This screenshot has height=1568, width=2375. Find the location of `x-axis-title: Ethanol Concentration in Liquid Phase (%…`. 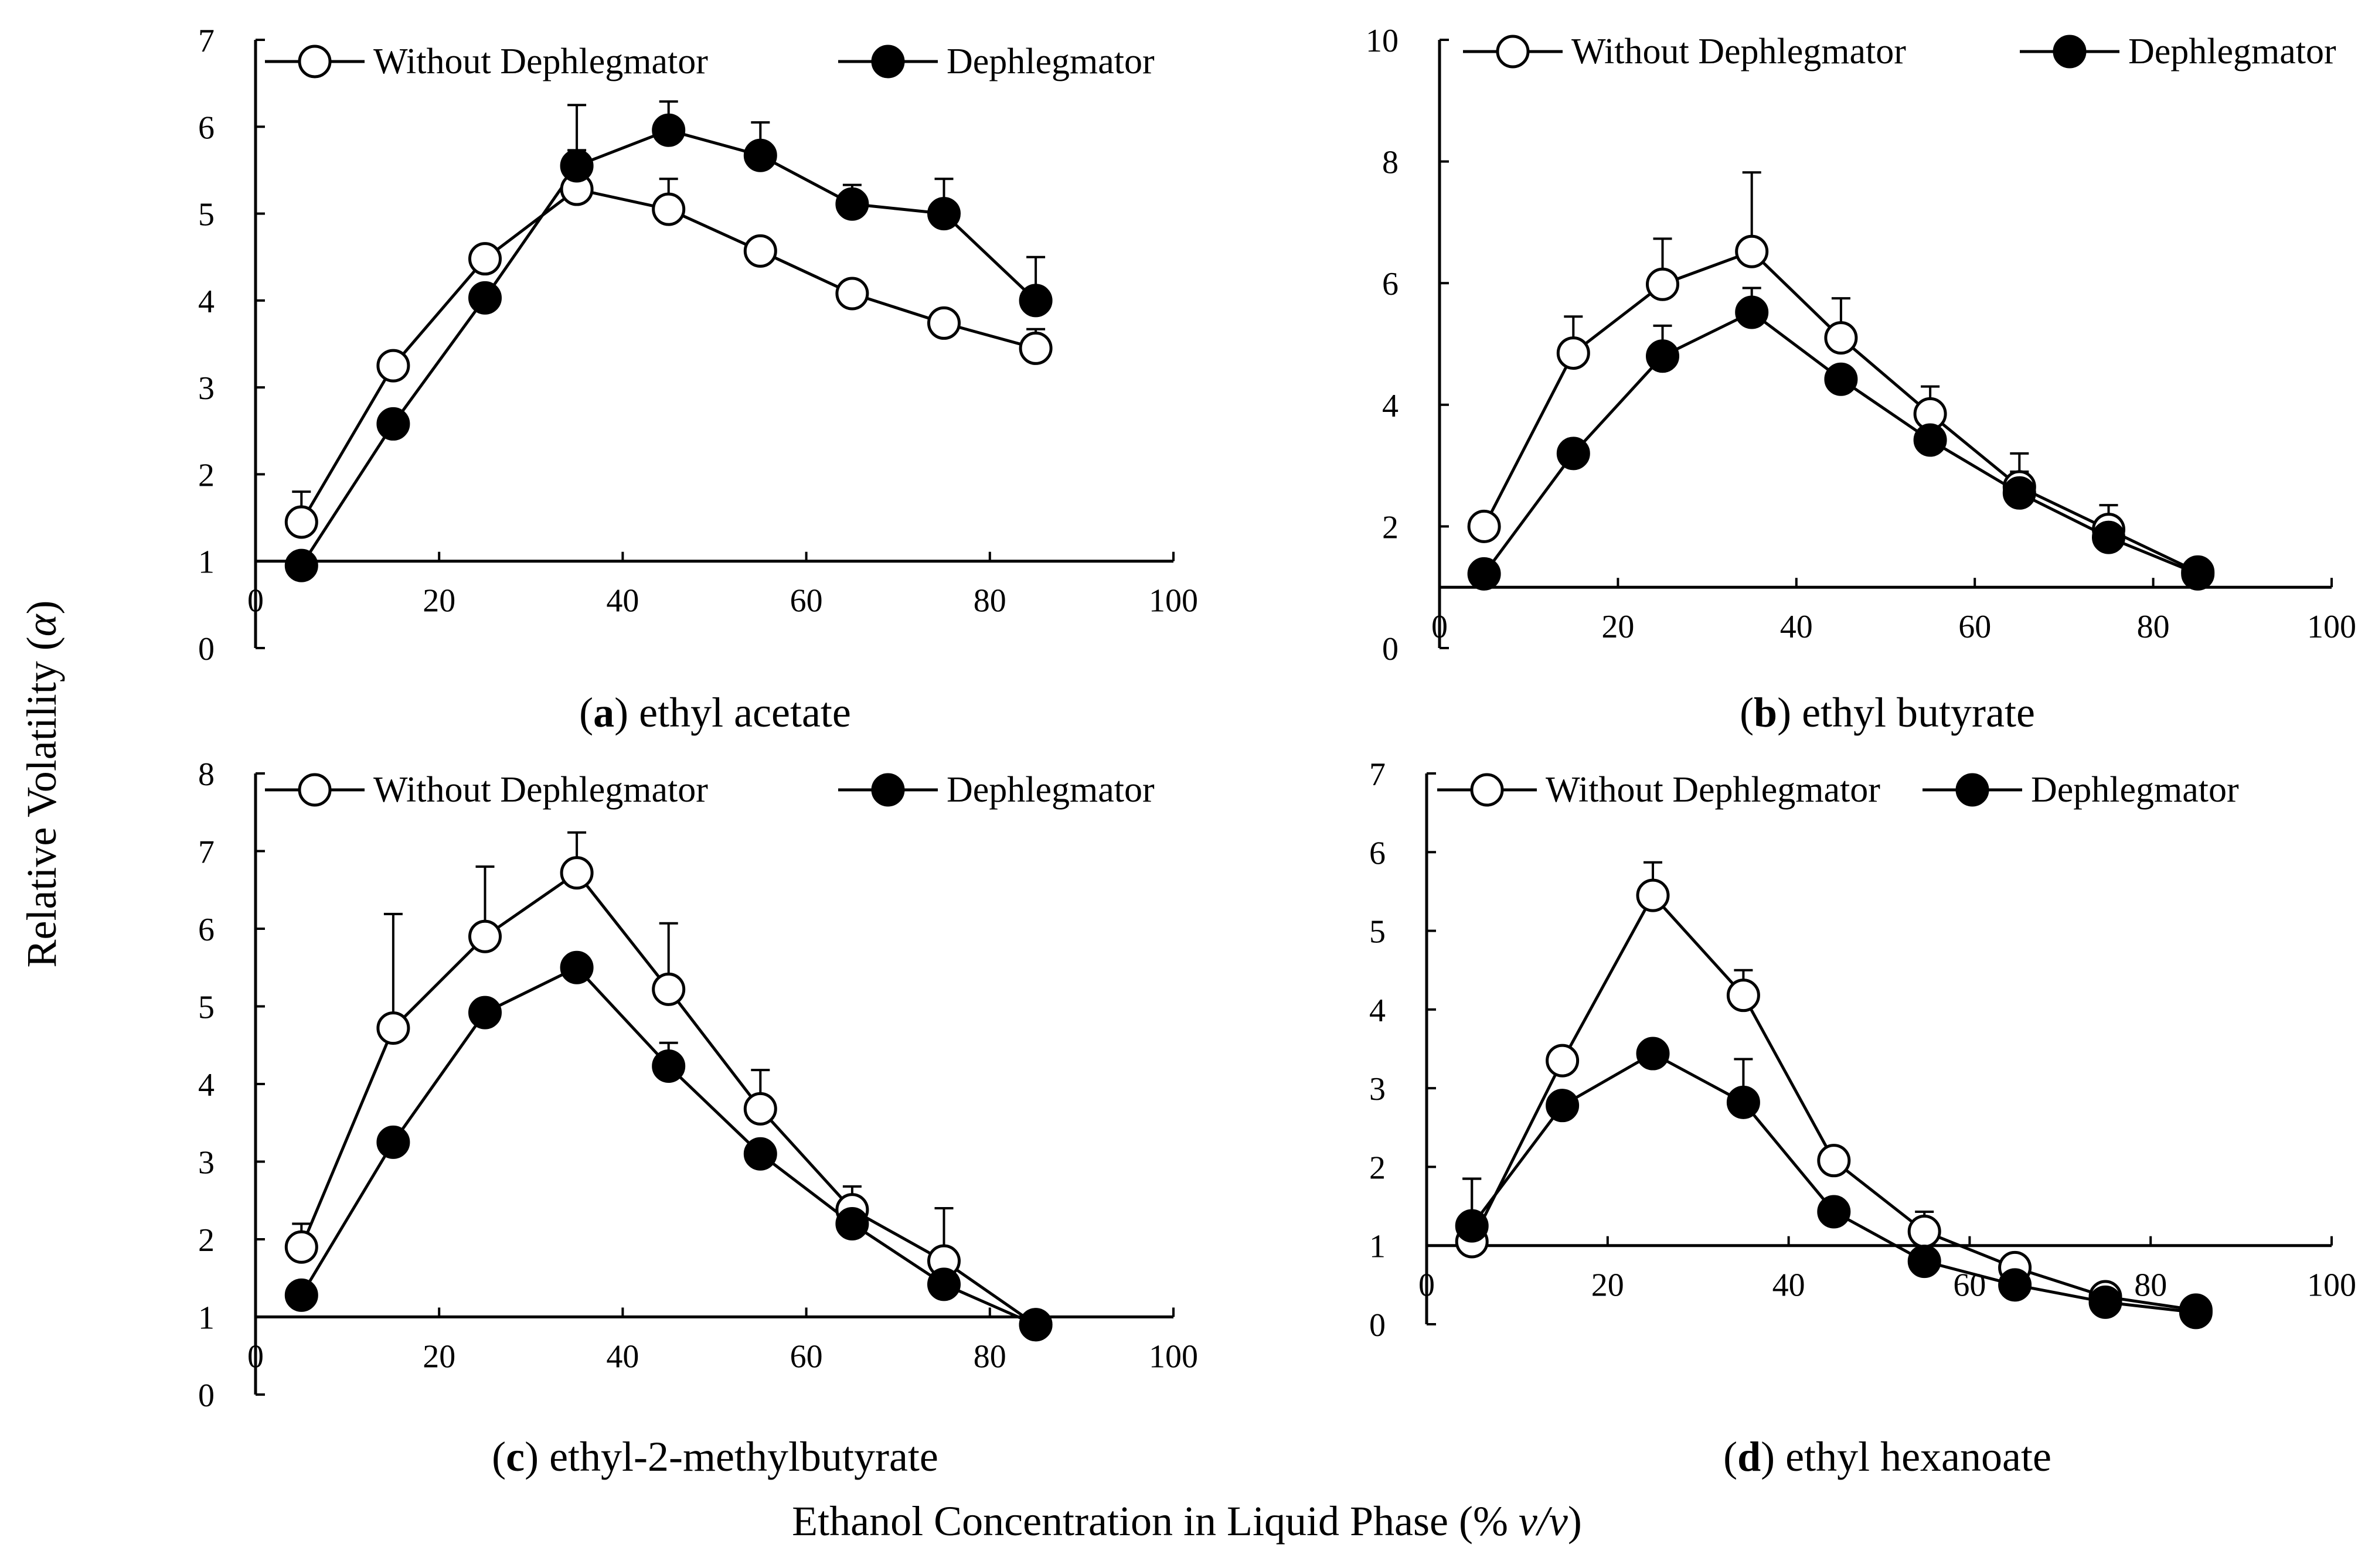

x-axis-title: Ethanol Concentration in Liquid Phase (%… is located at coordinates (1187, 1521).